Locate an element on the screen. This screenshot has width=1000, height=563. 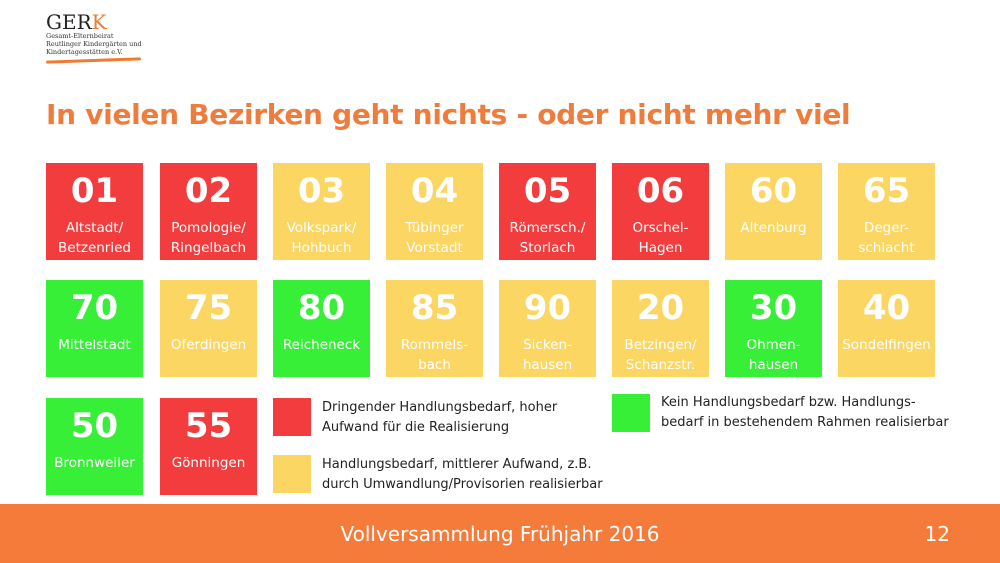
page-number: 12 is located at coordinates (937, 534).